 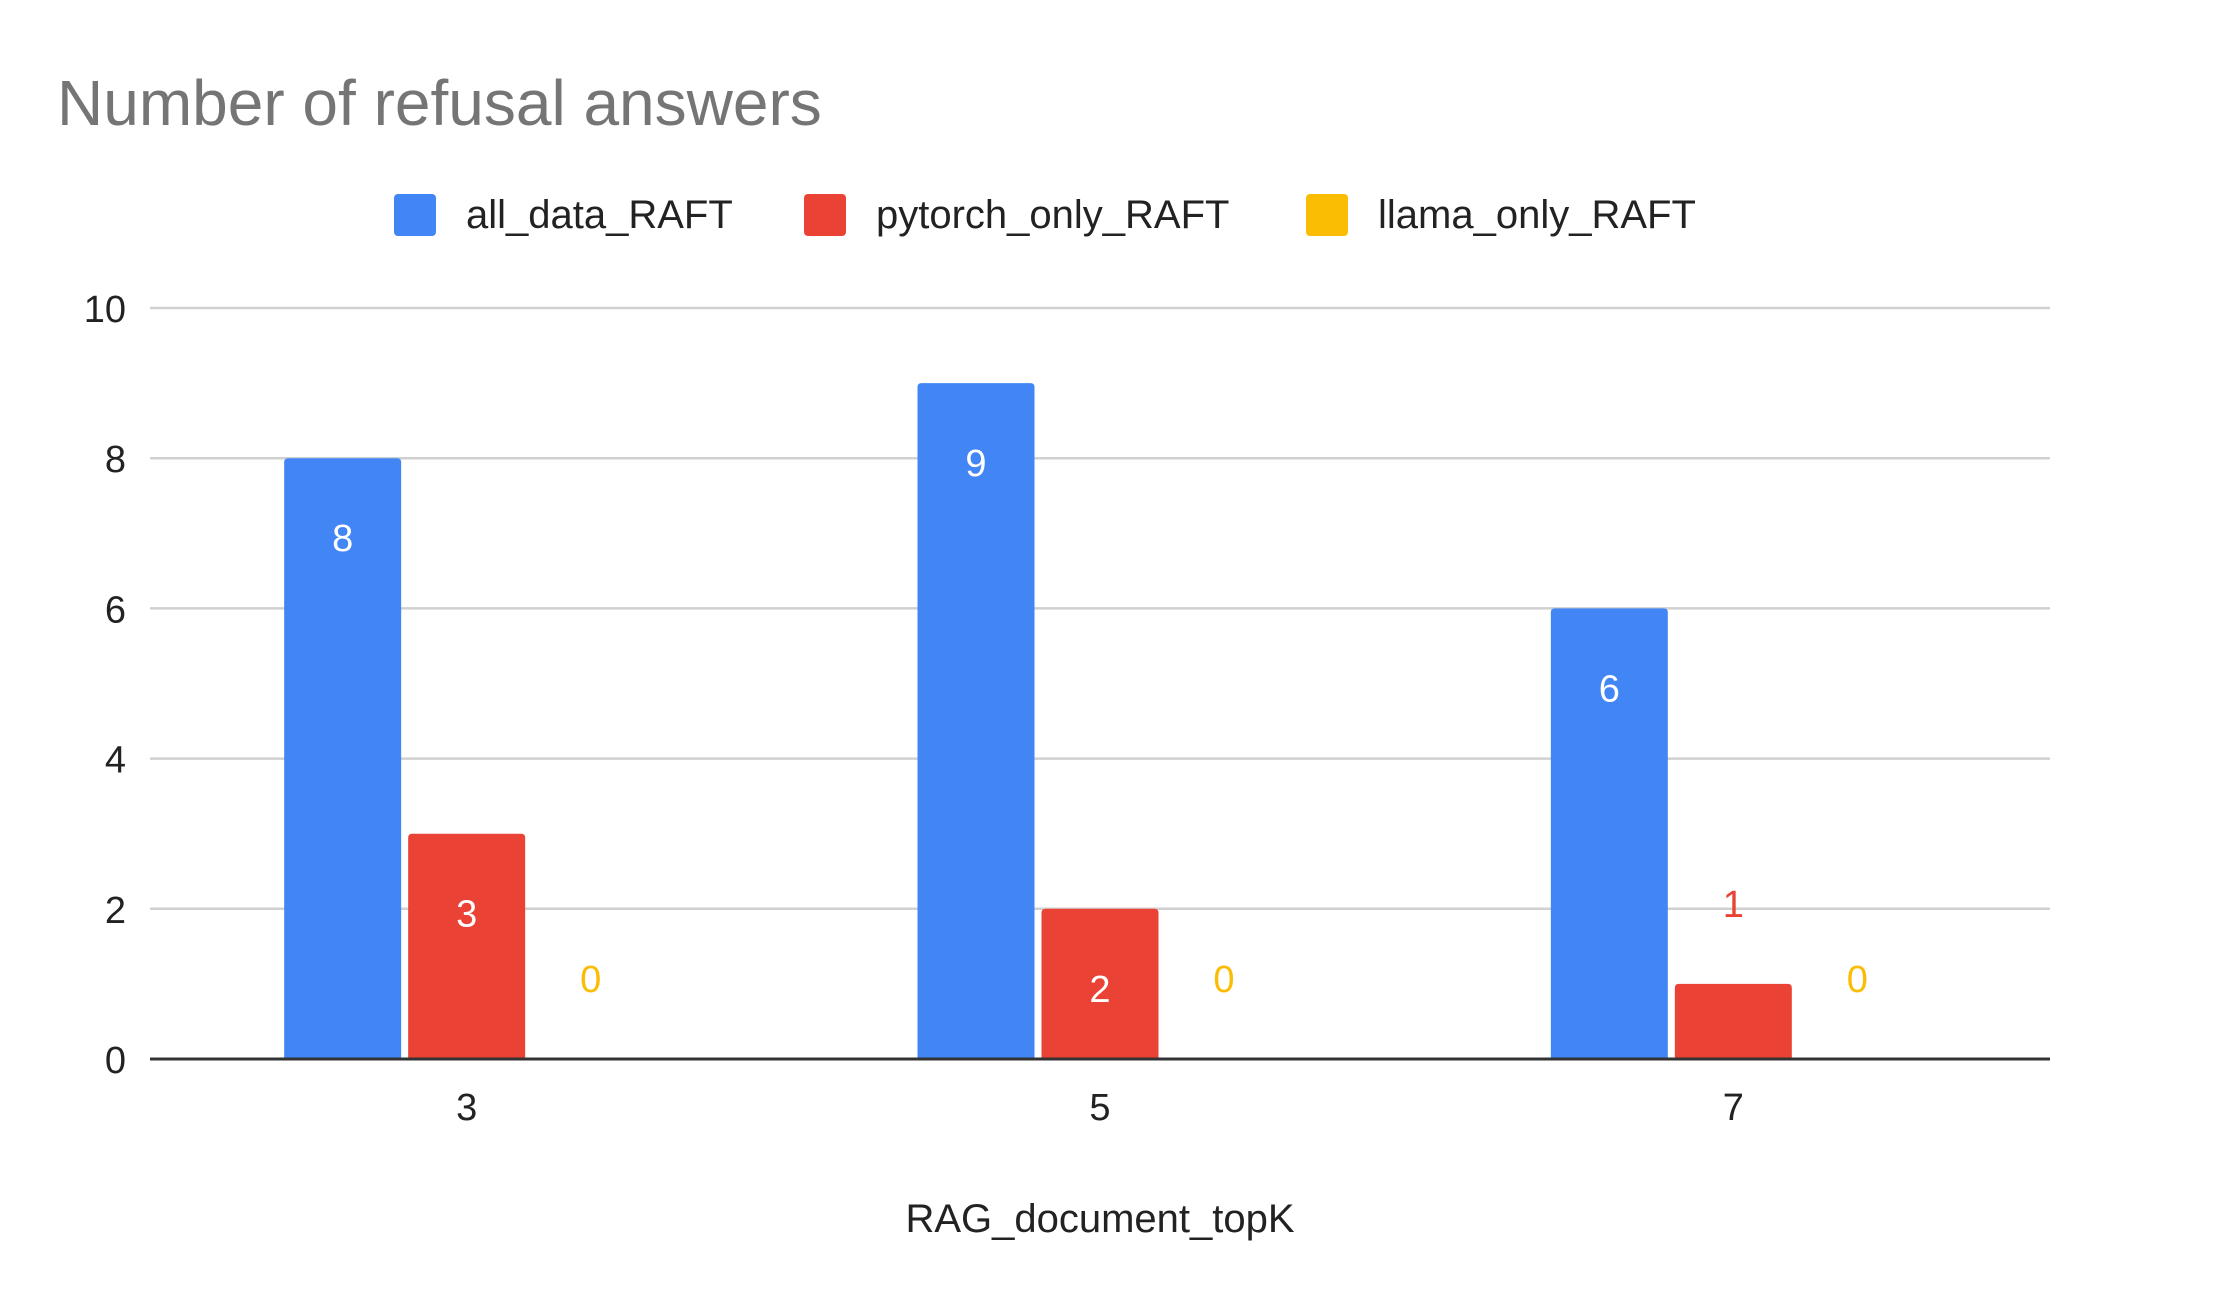 I want to click on legend-label: all_data_RAFT, so click(x=599, y=215).